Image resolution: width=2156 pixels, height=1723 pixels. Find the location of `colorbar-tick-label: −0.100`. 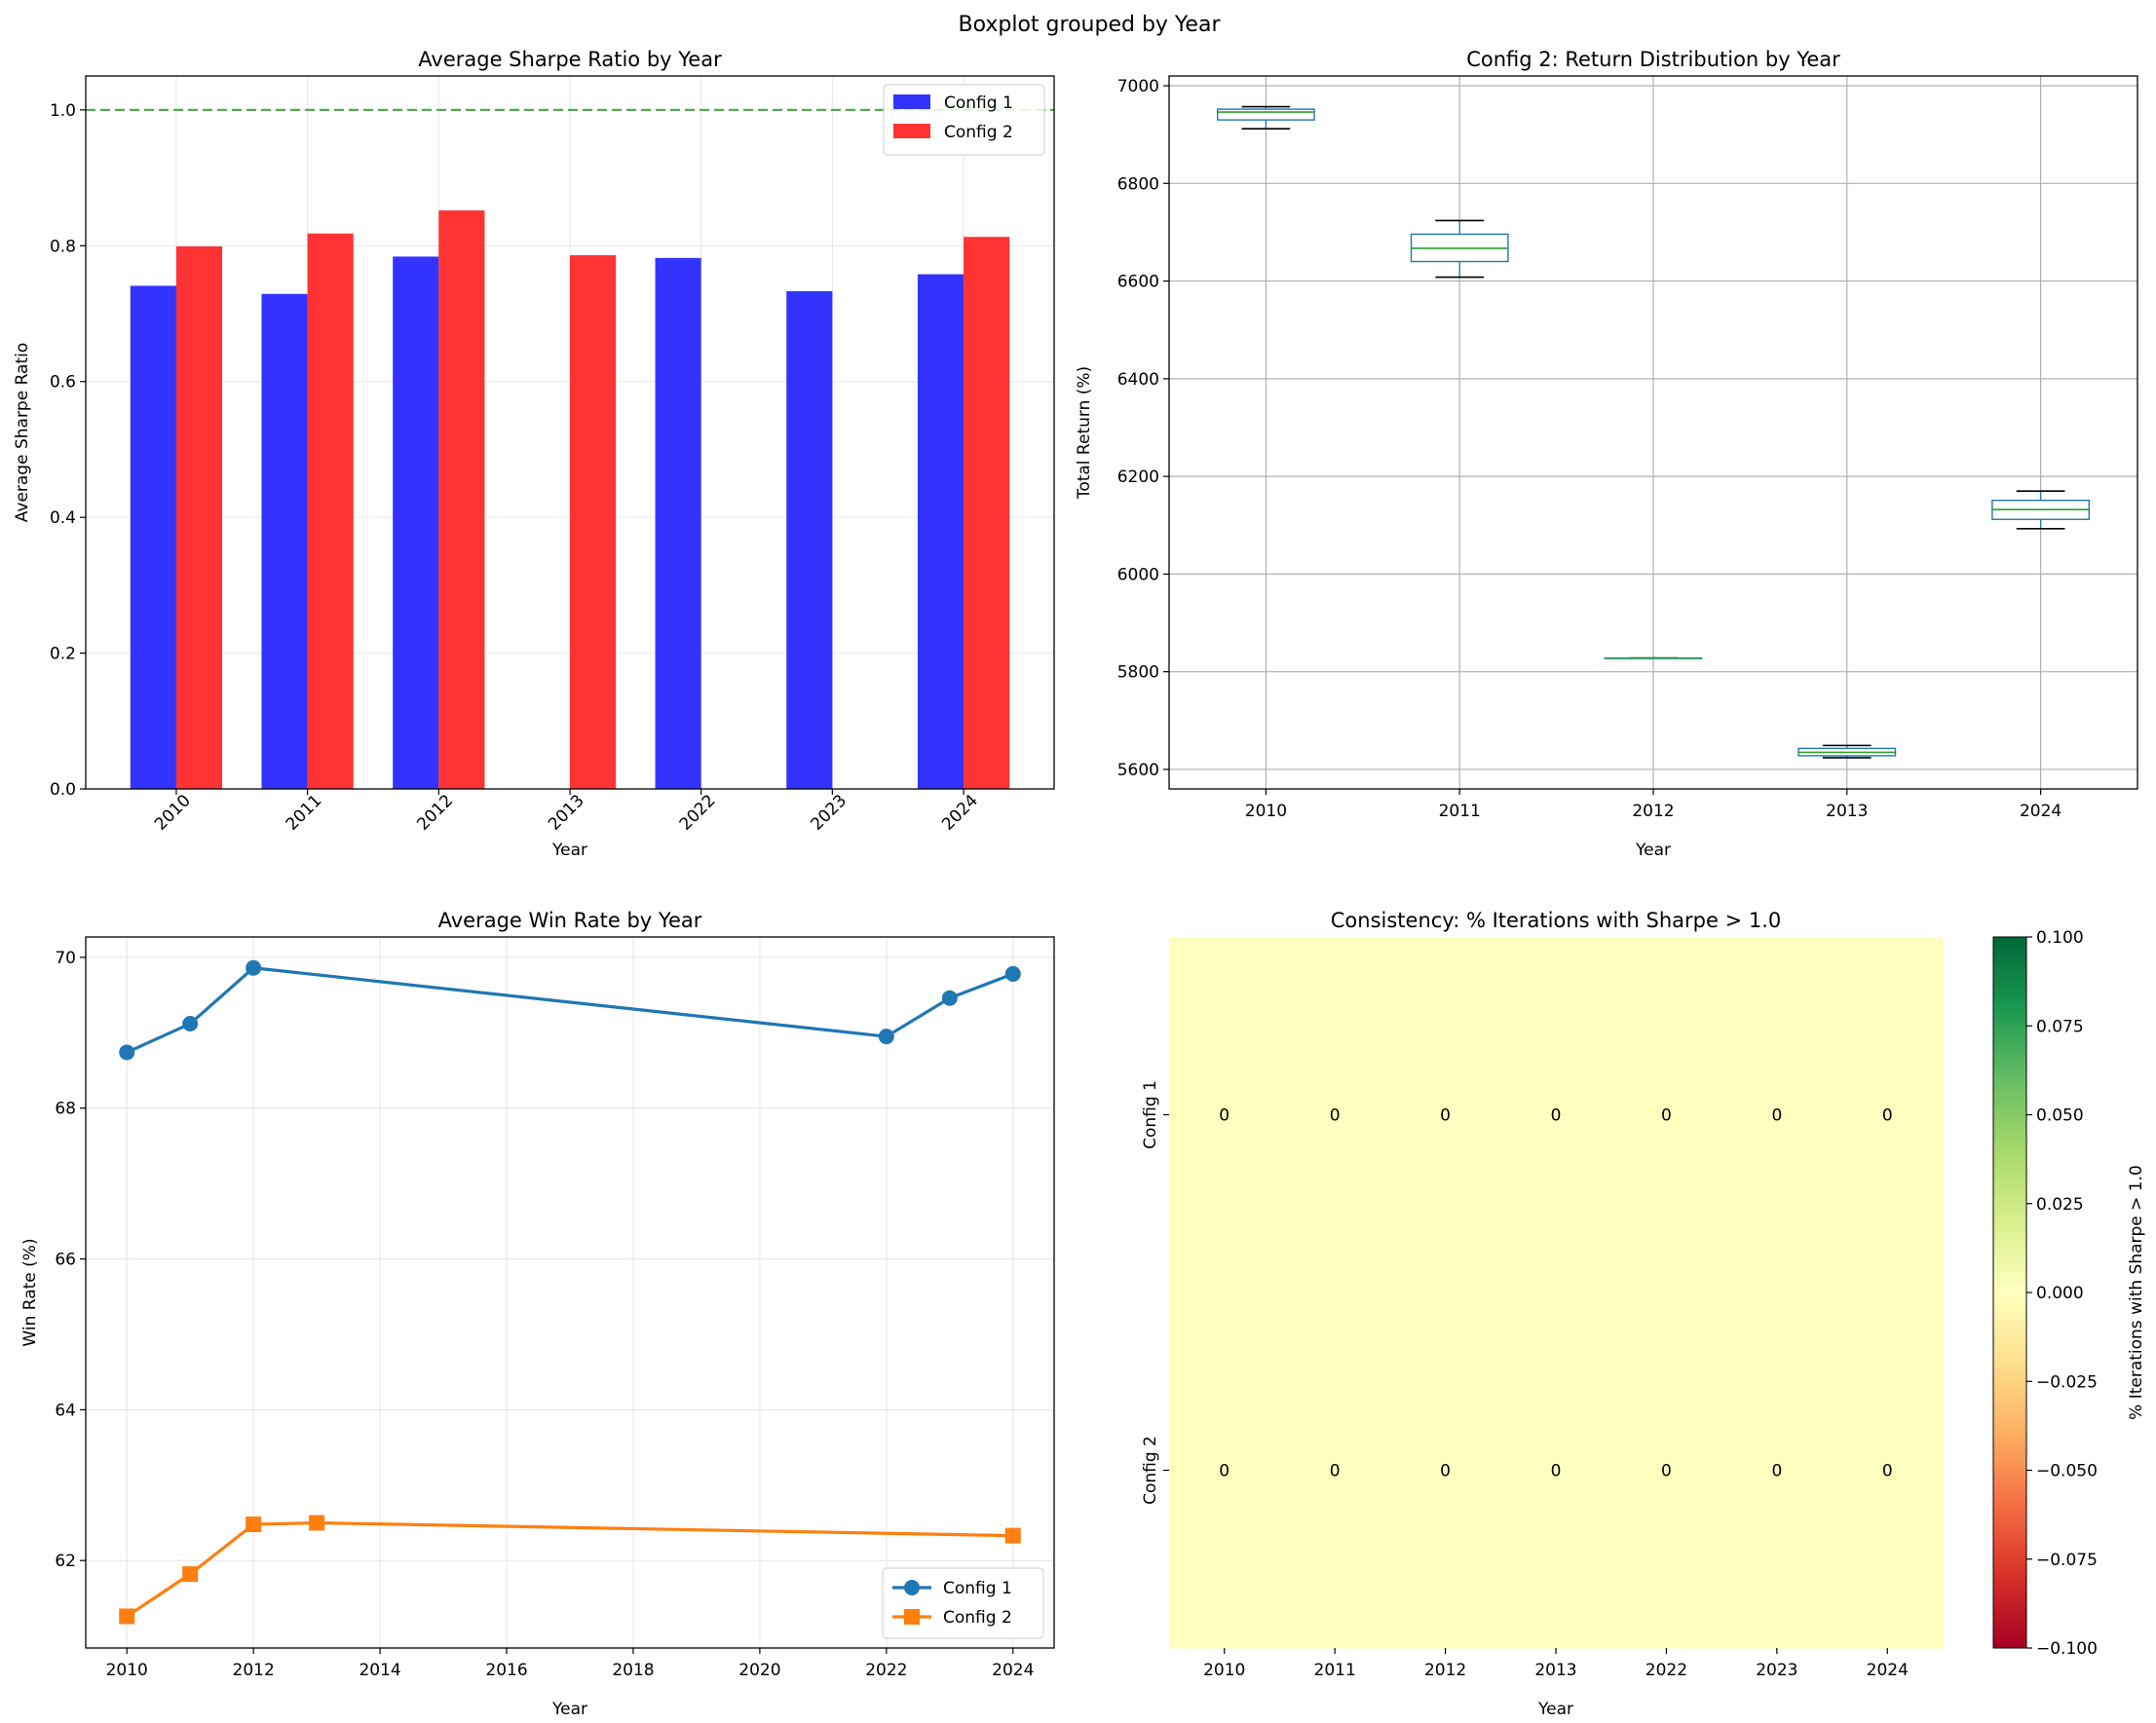

colorbar-tick-label: −0.100 is located at coordinates (2067, 1649).